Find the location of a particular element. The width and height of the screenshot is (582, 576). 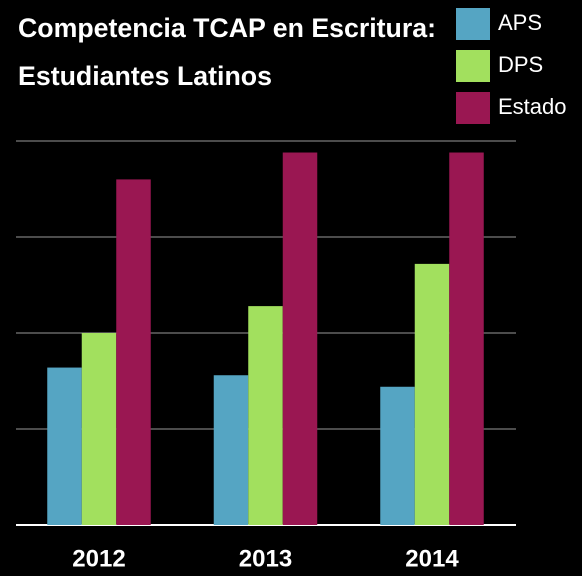

x-tick-label: 2013 is located at coordinates (265, 558).